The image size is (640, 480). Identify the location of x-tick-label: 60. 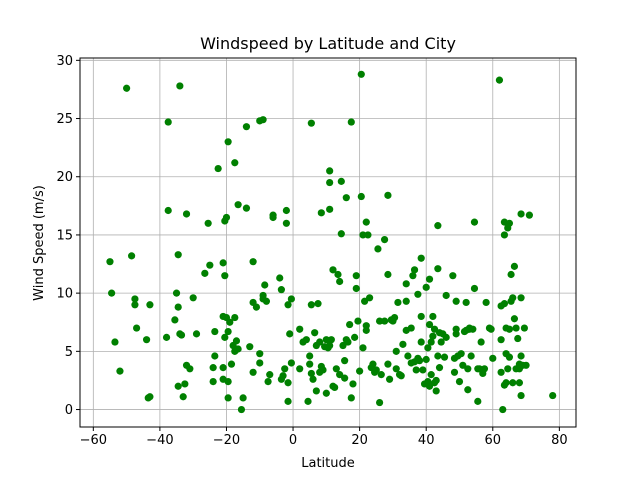
(493, 440).